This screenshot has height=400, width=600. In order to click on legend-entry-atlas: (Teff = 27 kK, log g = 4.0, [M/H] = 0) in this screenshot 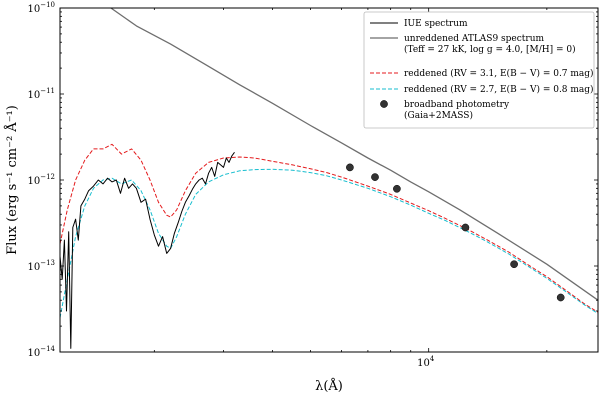, I will do `click(490, 49)`.